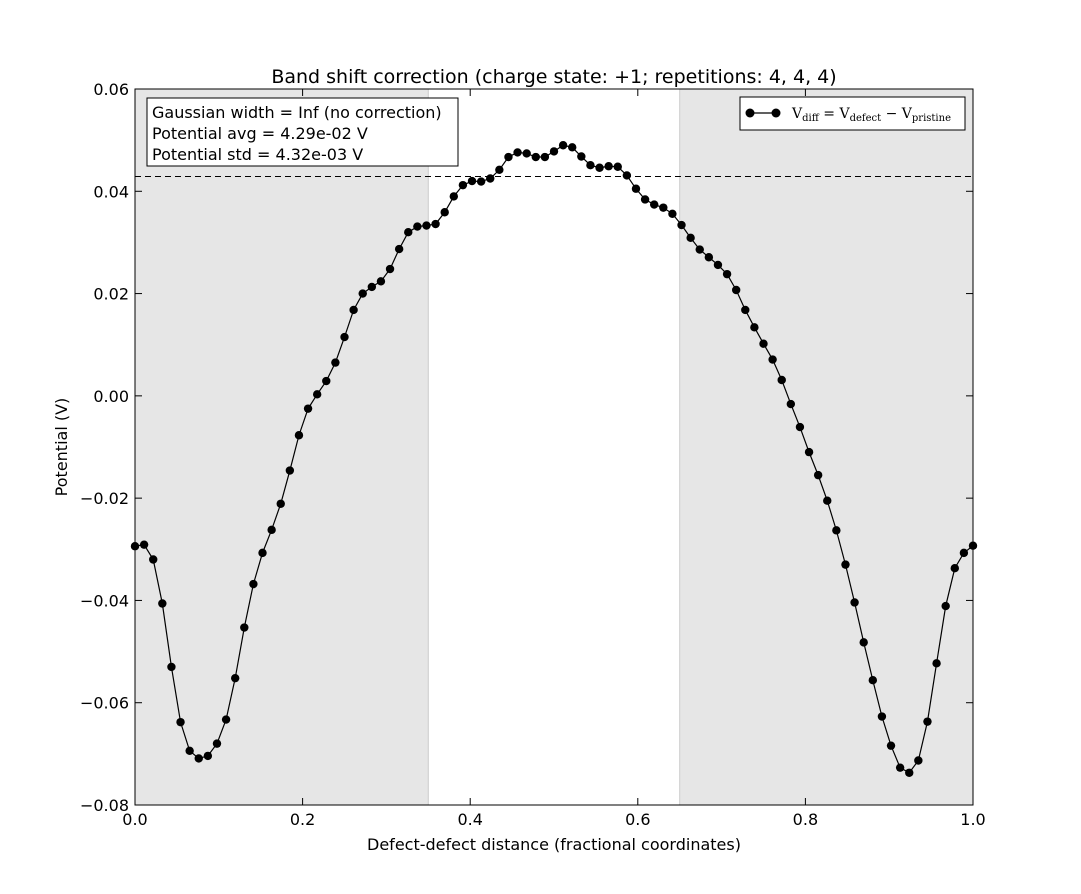 This screenshot has height=894, width=1081. What do you see at coordinates (637, 819) in the screenshot?
I see `x-tick-label: 0.6` at bounding box center [637, 819].